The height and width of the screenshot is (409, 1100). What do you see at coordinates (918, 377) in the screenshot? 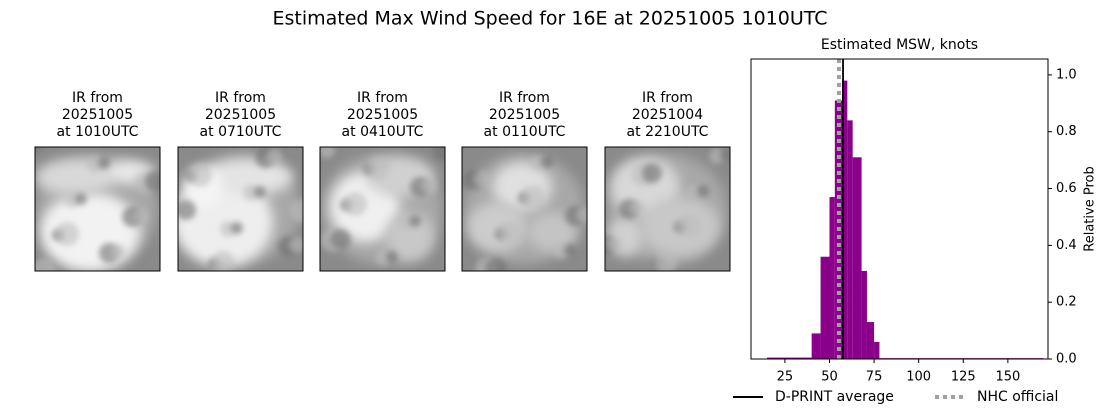
I see `x-tick-label: 100` at bounding box center [918, 377].